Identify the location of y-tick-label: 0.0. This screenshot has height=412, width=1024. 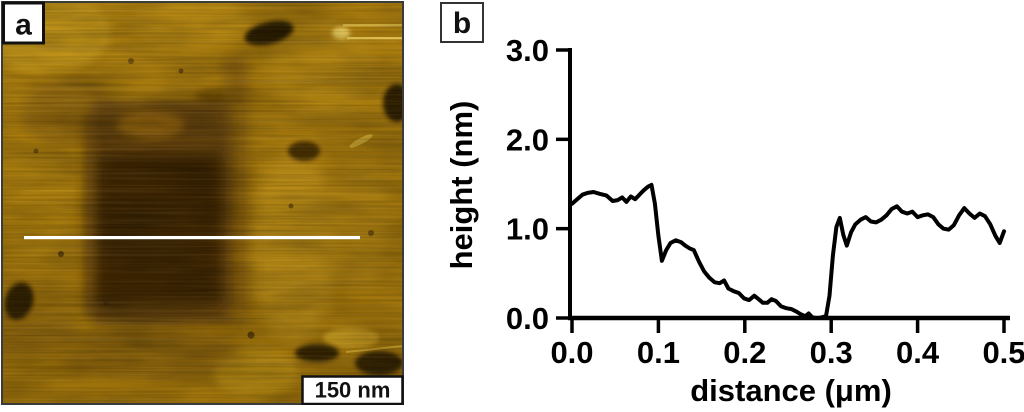
(527, 318).